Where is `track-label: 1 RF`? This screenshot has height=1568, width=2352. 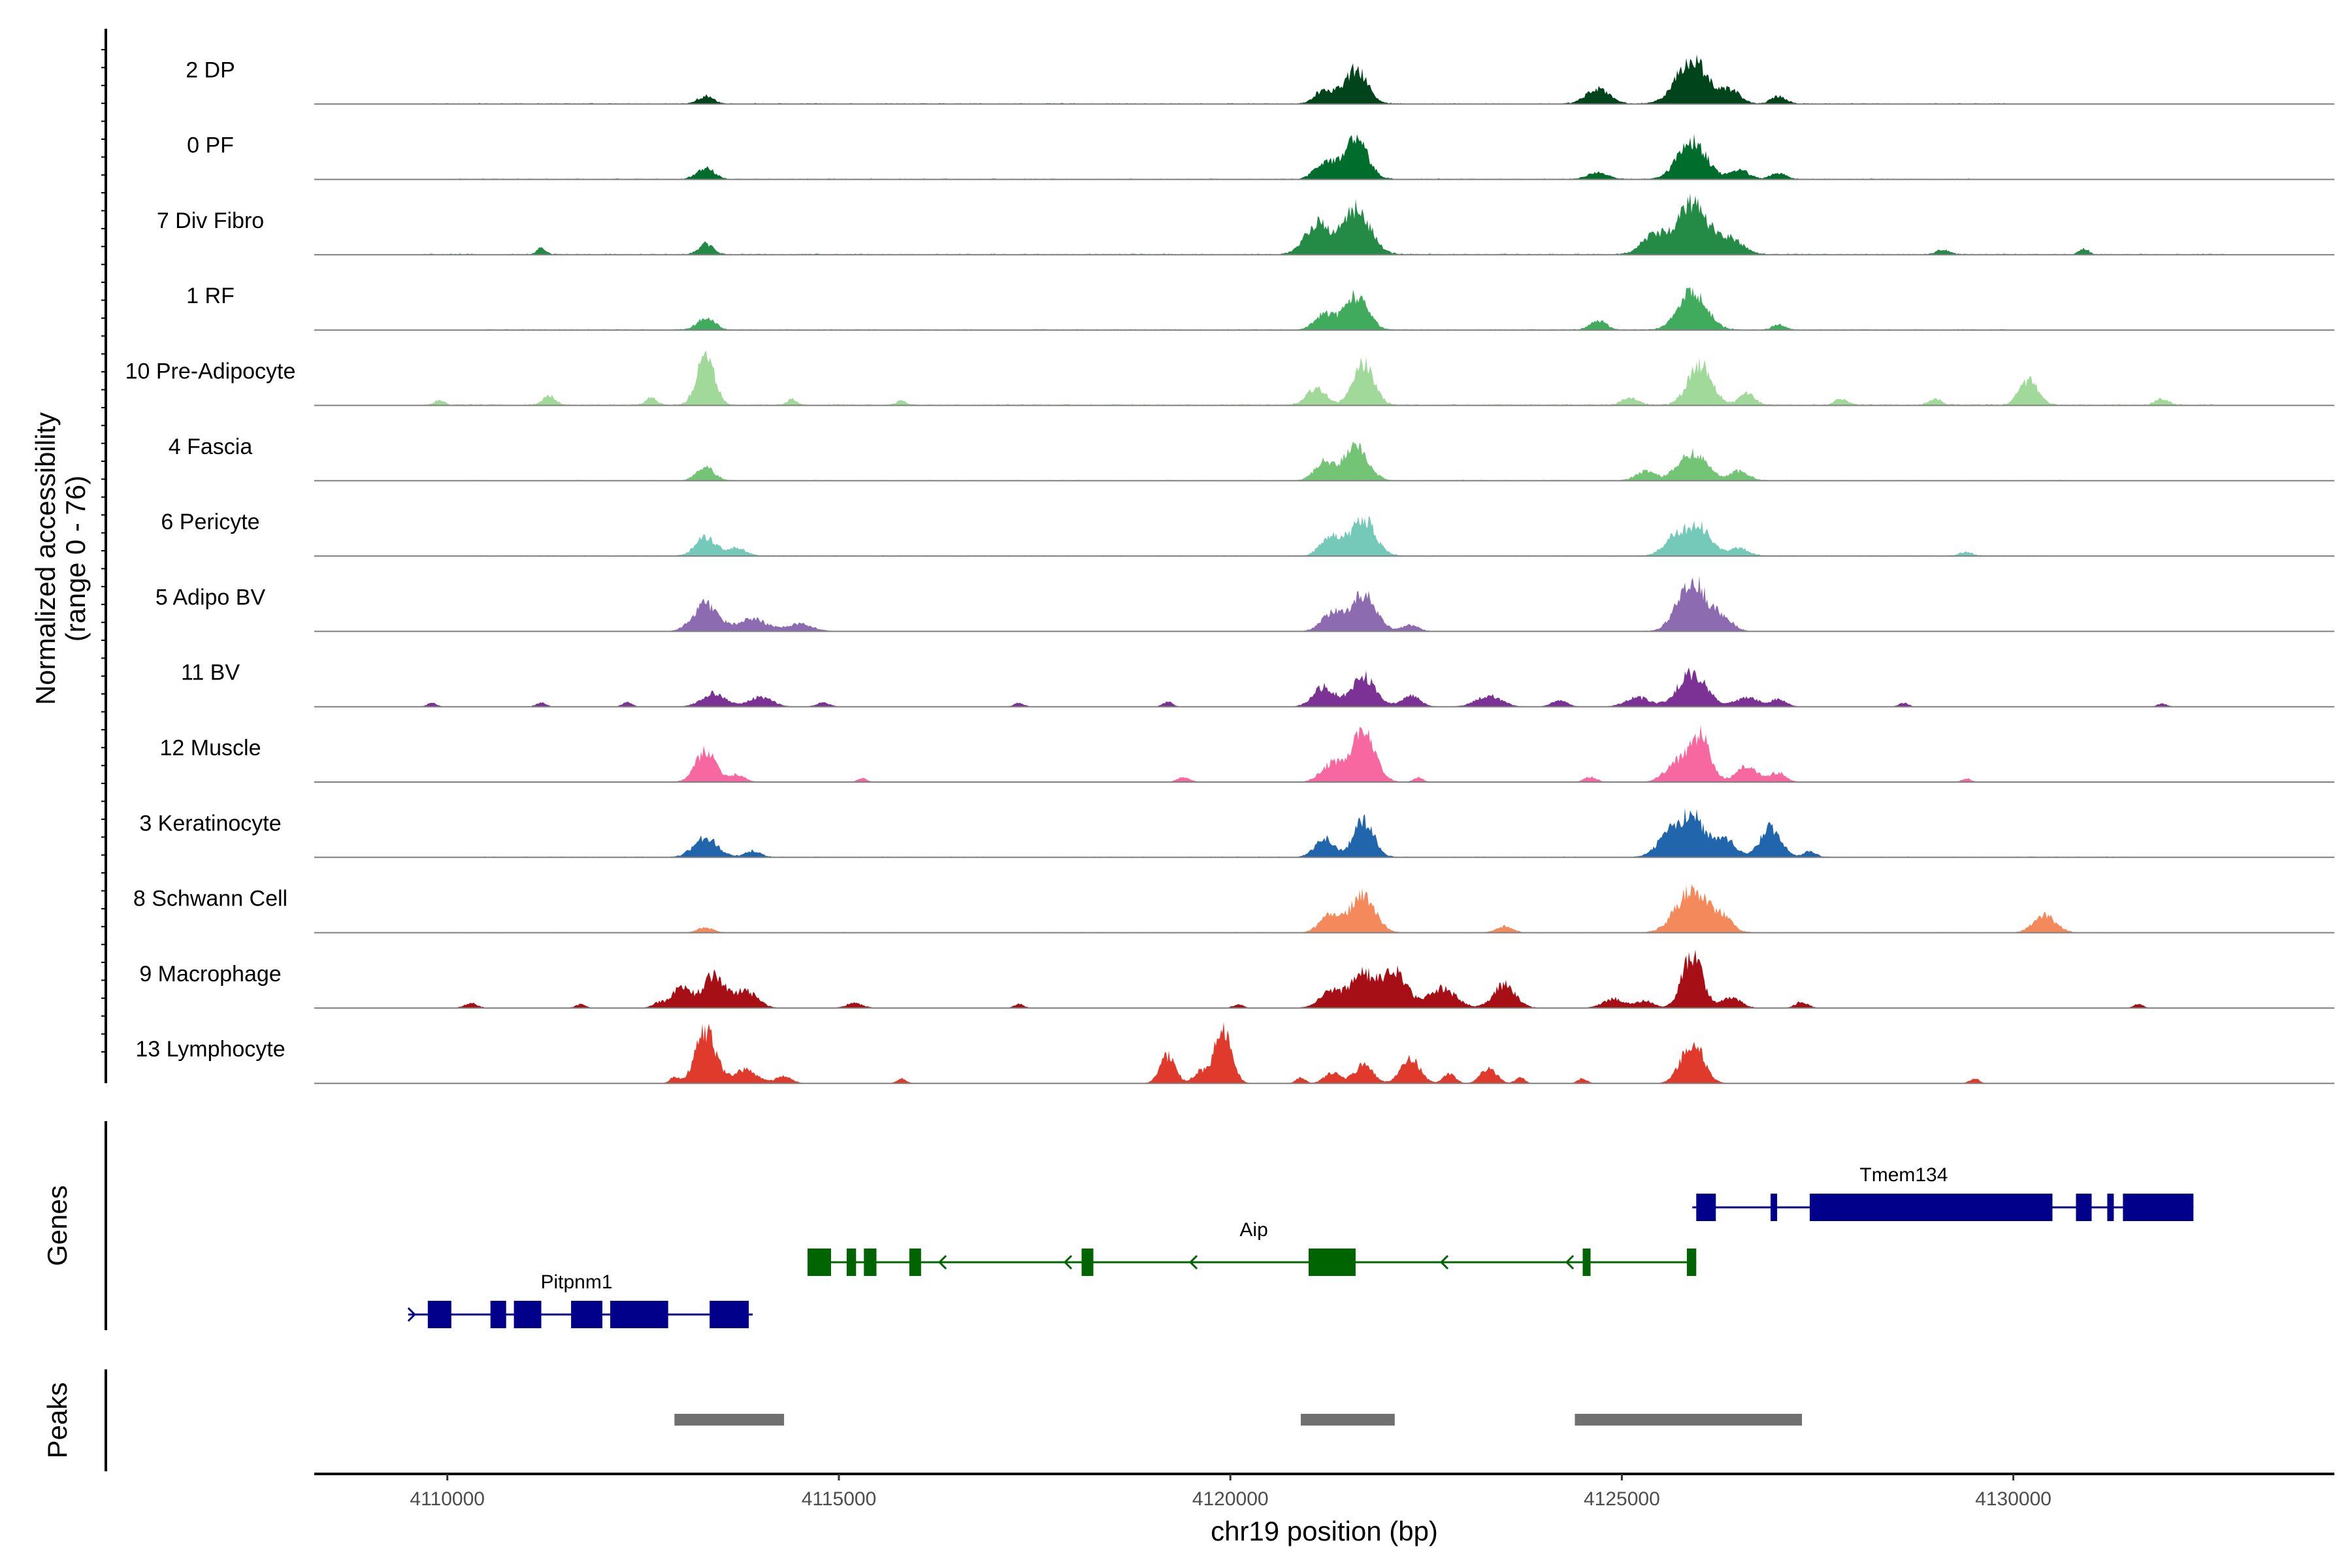 track-label: 1 RF is located at coordinates (210, 296).